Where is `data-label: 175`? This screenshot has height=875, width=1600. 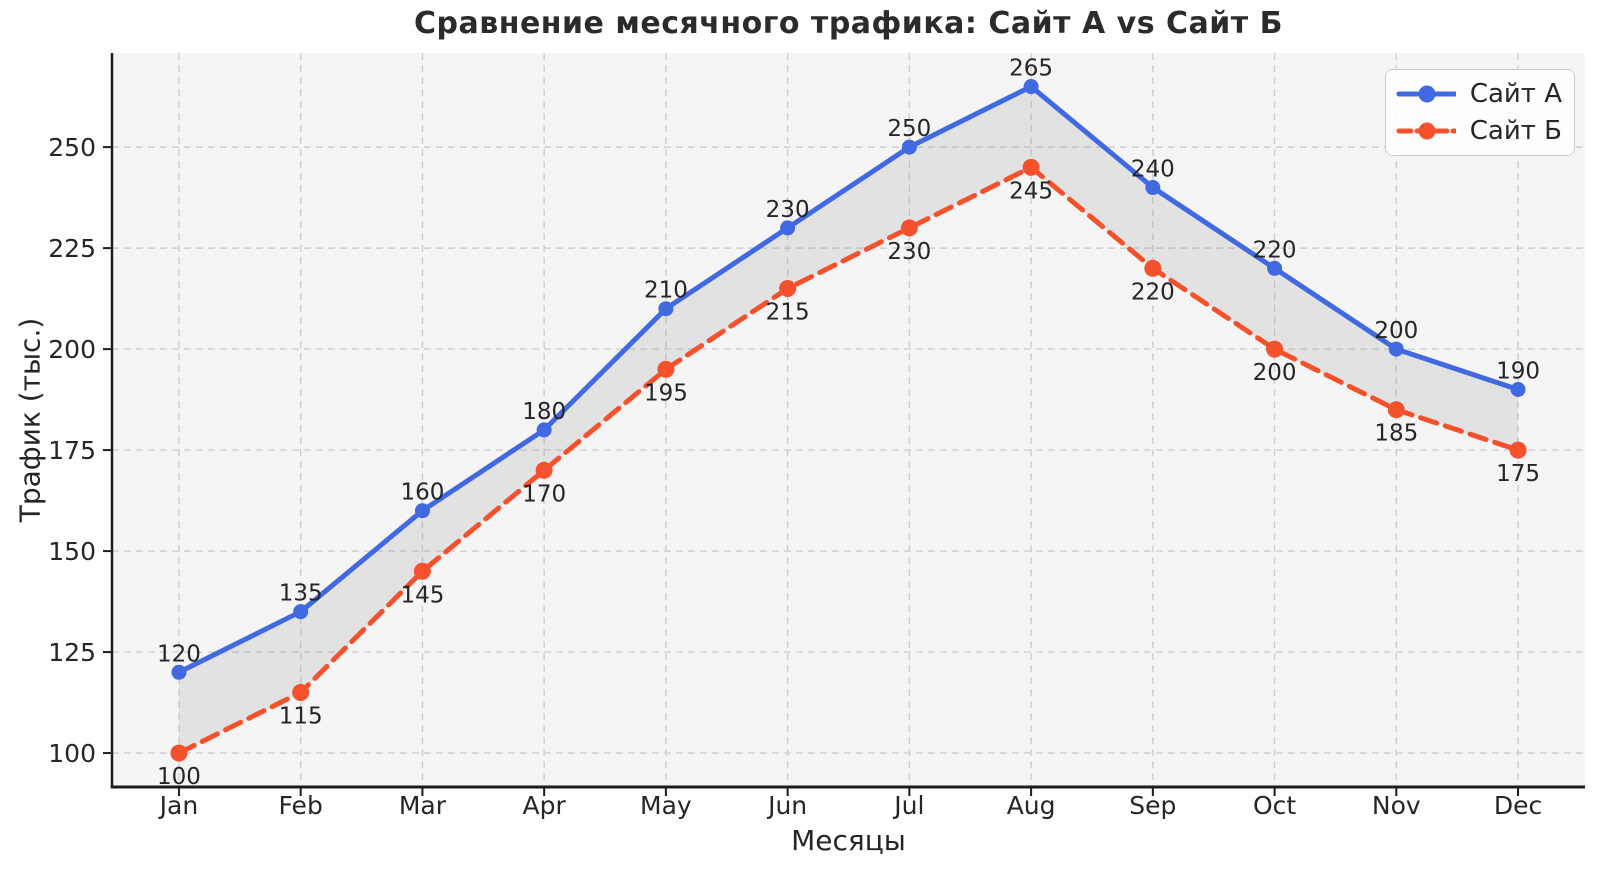 data-label: 175 is located at coordinates (1518, 474).